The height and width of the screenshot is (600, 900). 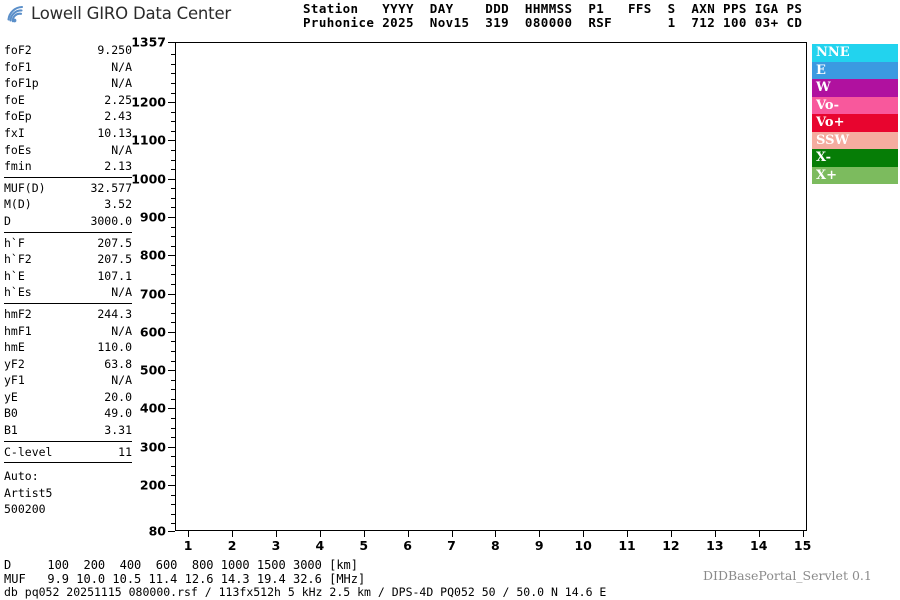 What do you see at coordinates (364, 545) in the screenshot?
I see `x-axis-label: 5` at bounding box center [364, 545].